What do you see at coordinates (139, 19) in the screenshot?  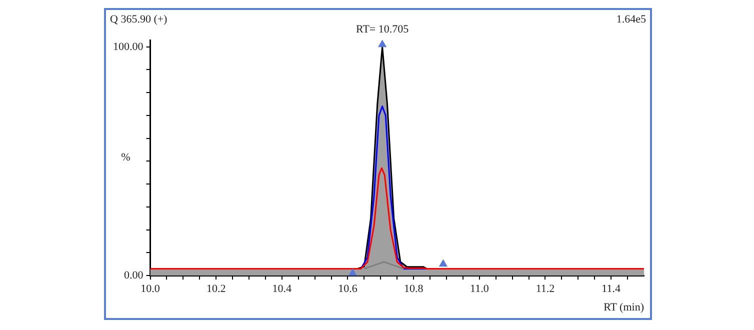 I see `text: Q 365.90 (+)` at bounding box center [139, 19].